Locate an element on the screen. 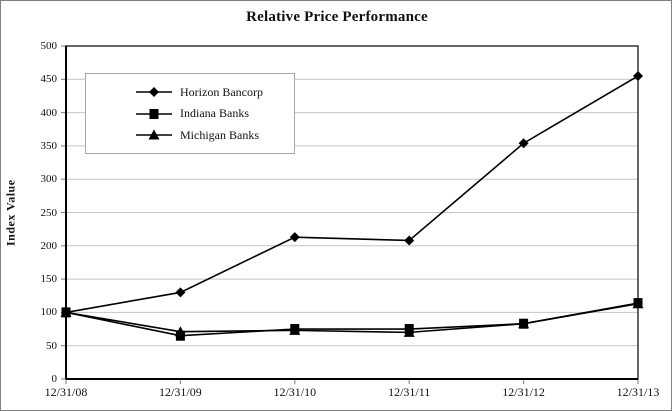 The image size is (672, 411). triangle-marker is located at coordinates (154, 134).